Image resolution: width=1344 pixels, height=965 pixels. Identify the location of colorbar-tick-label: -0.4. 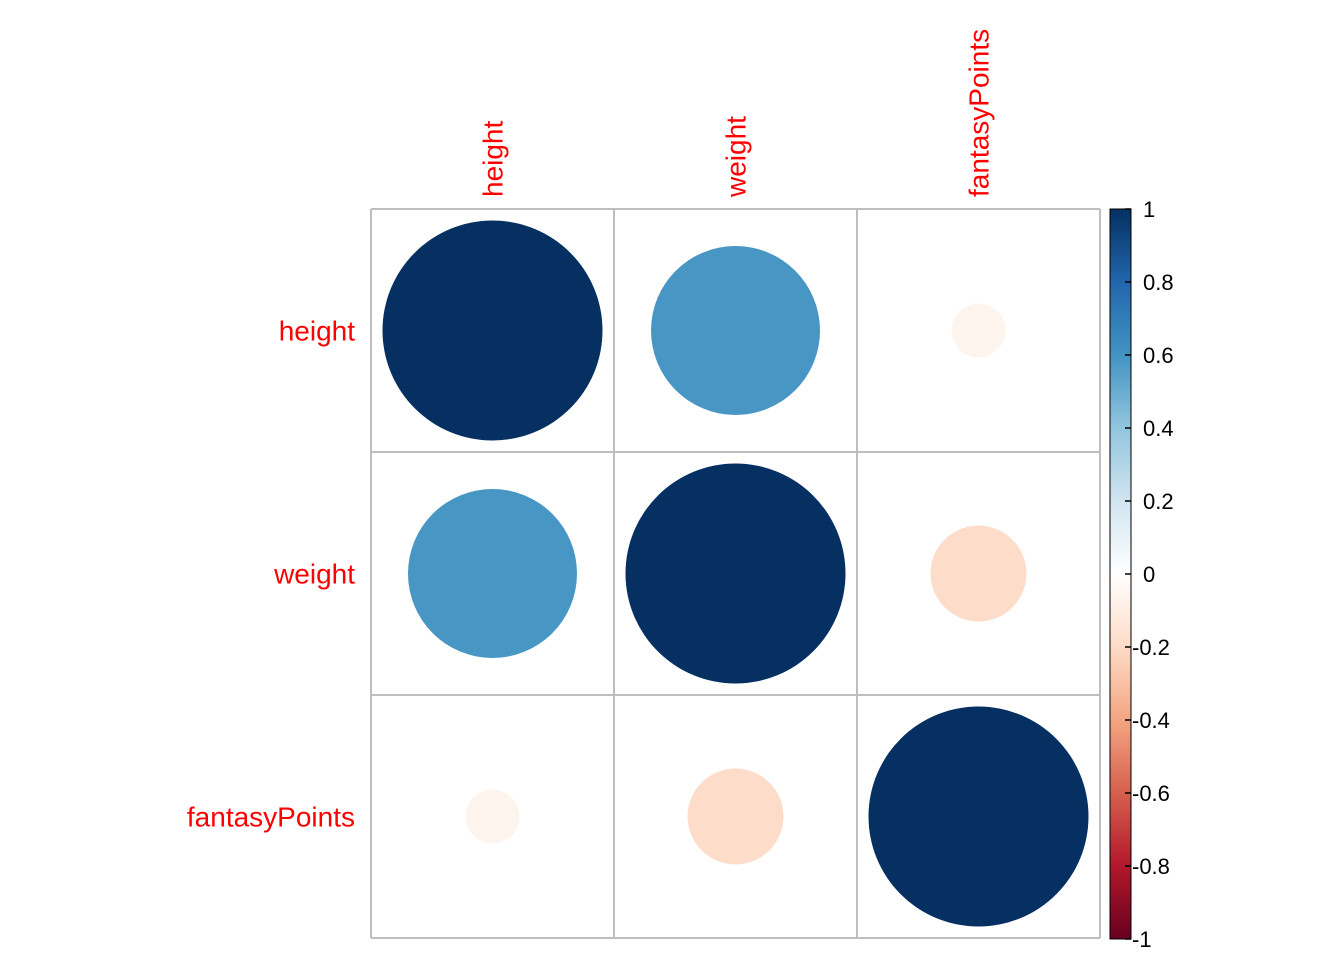
(1151, 720).